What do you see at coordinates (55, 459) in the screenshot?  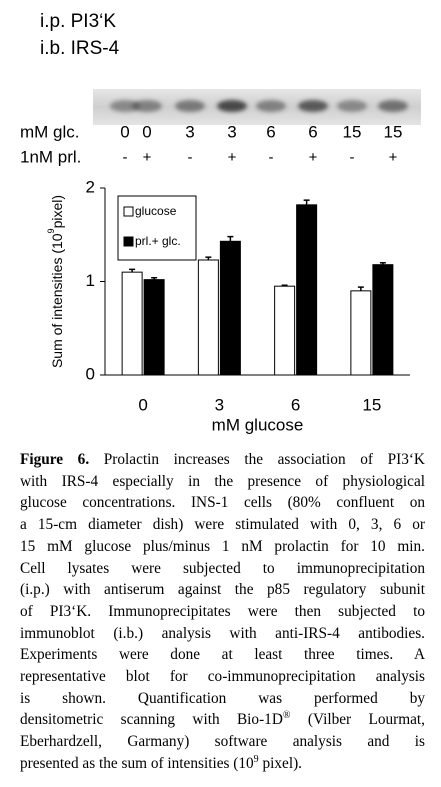 I see `caption-text: Figure 6.` at bounding box center [55, 459].